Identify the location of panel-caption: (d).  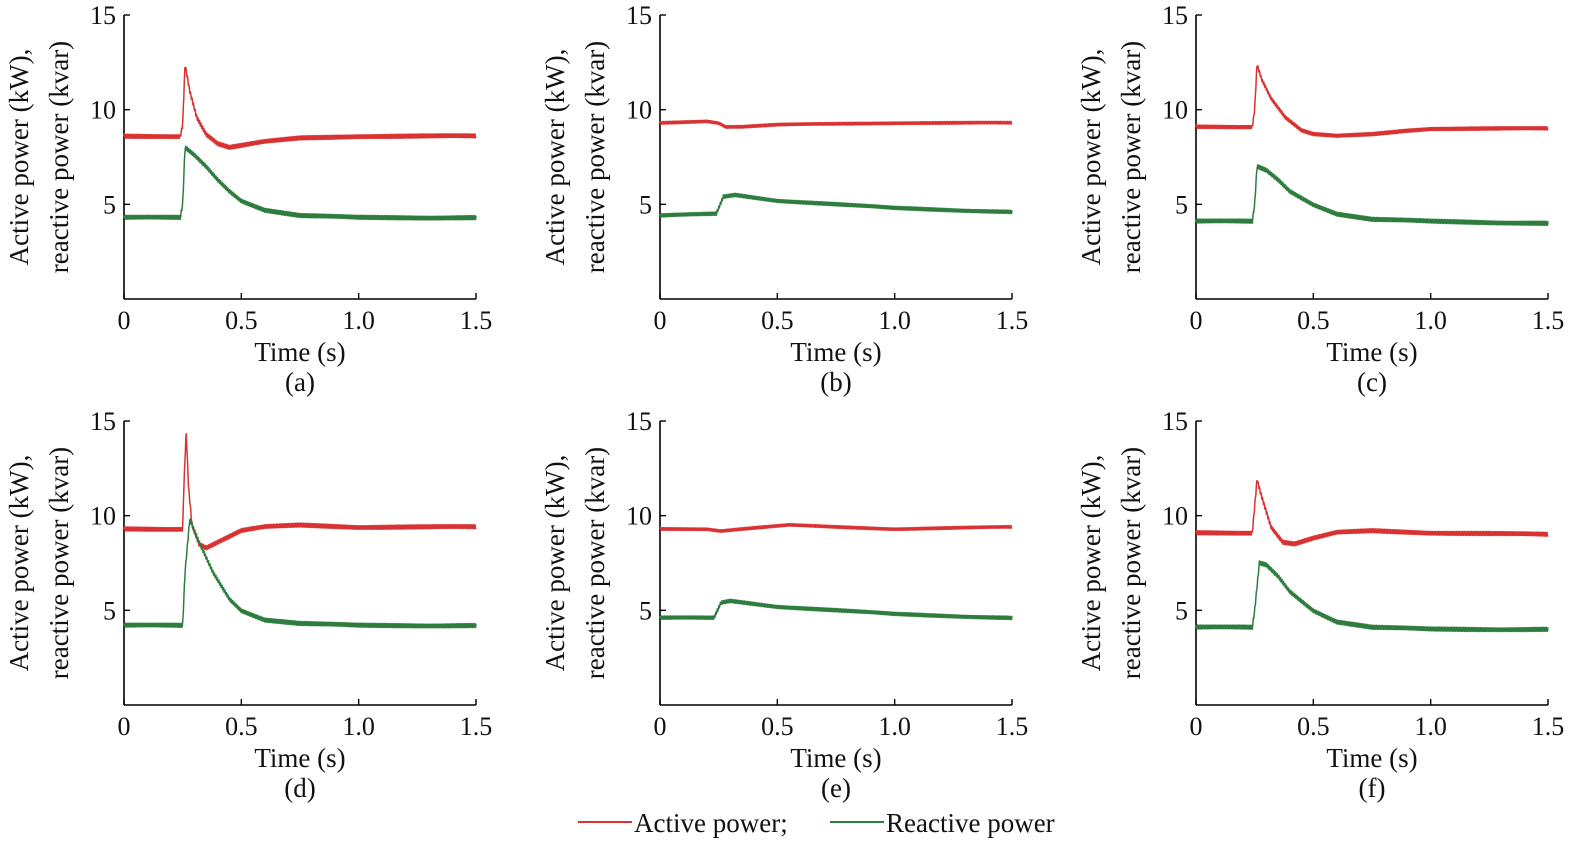
(299, 788).